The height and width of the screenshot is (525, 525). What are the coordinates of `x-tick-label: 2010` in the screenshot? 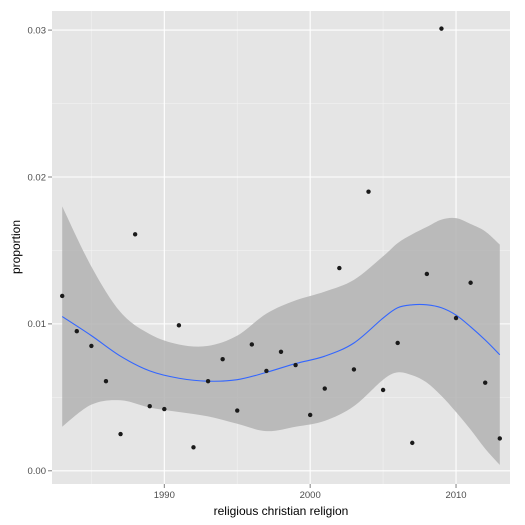 It's located at (455, 495).